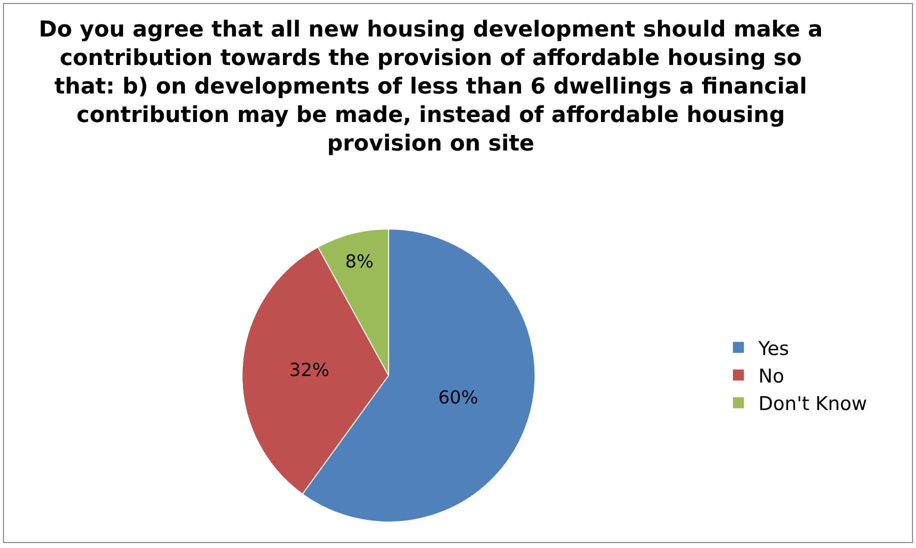  I want to click on data-label: 8%, so click(359, 261).